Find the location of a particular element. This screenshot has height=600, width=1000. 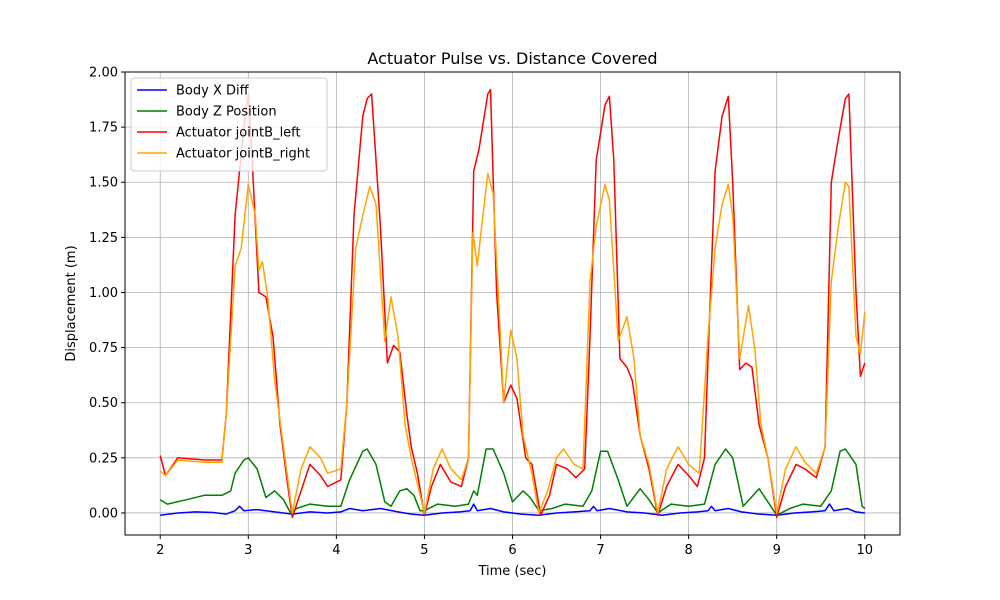

x-tick-label: 10 is located at coordinates (864, 550).